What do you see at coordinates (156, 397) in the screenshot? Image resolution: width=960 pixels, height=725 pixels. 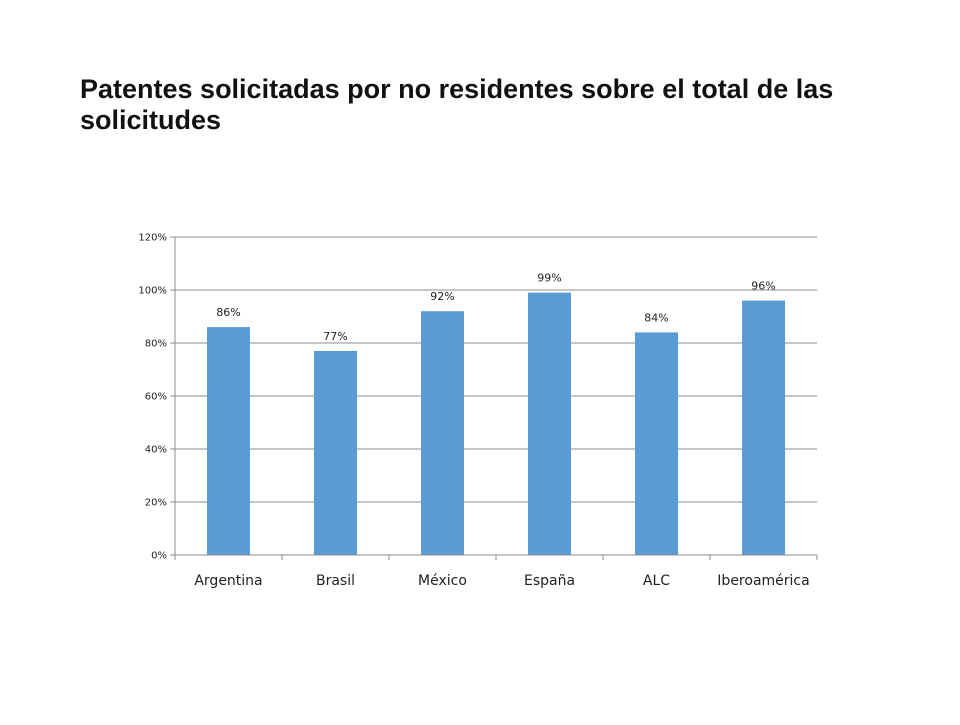 I see `y-tick-label: 60%` at bounding box center [156, 397].